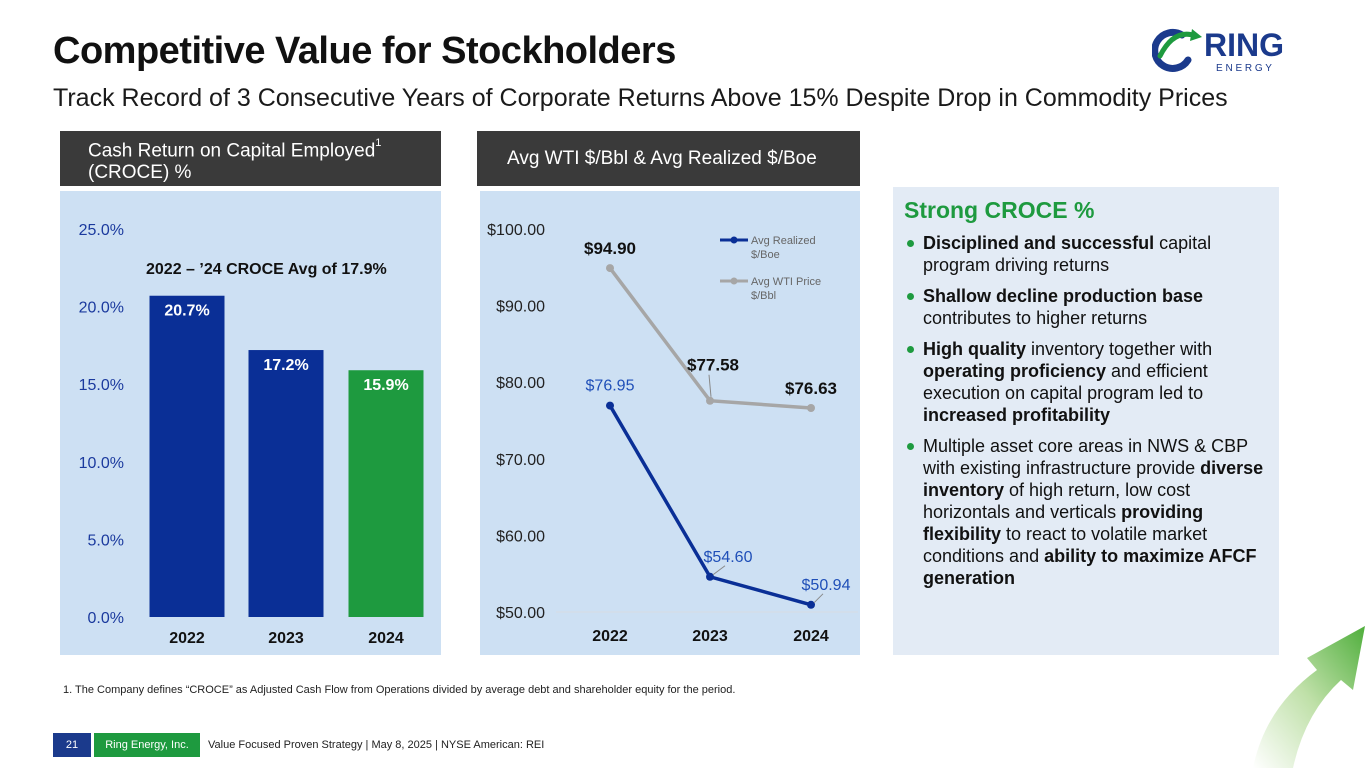 Image resolution: width=1365 pixels, height=768 pixels. I want to click on croce-header-footnote-mark: 1, so click(378, 143).